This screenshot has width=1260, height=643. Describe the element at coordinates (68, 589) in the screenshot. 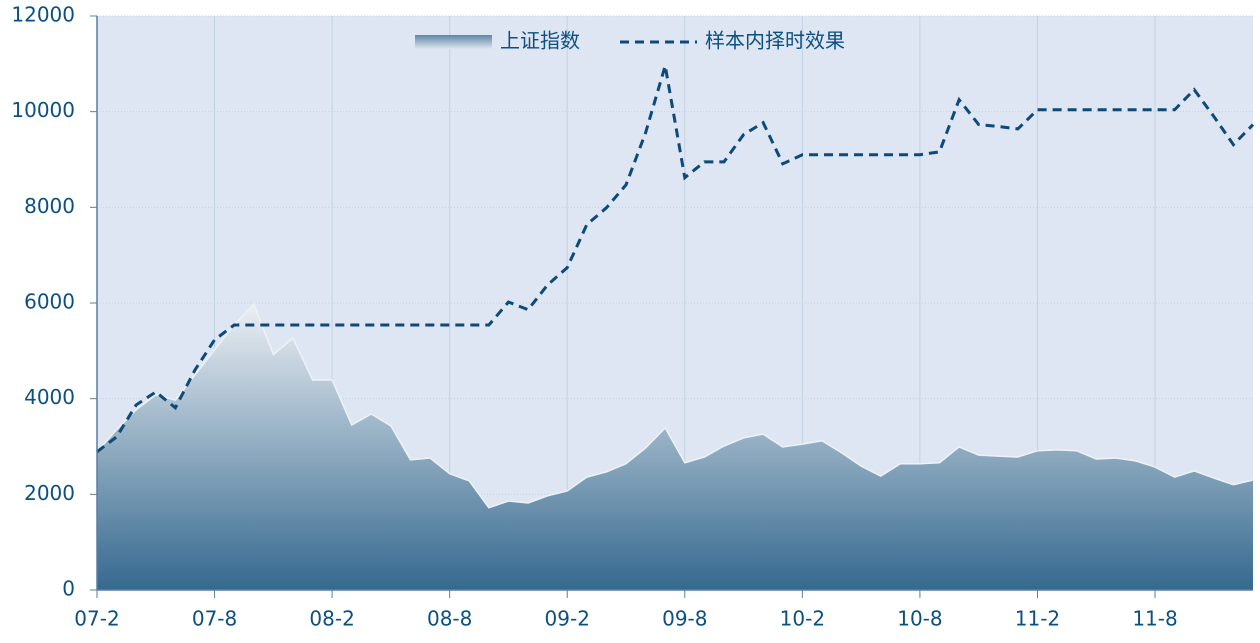

I see `y-tick-label: 0` at that location.